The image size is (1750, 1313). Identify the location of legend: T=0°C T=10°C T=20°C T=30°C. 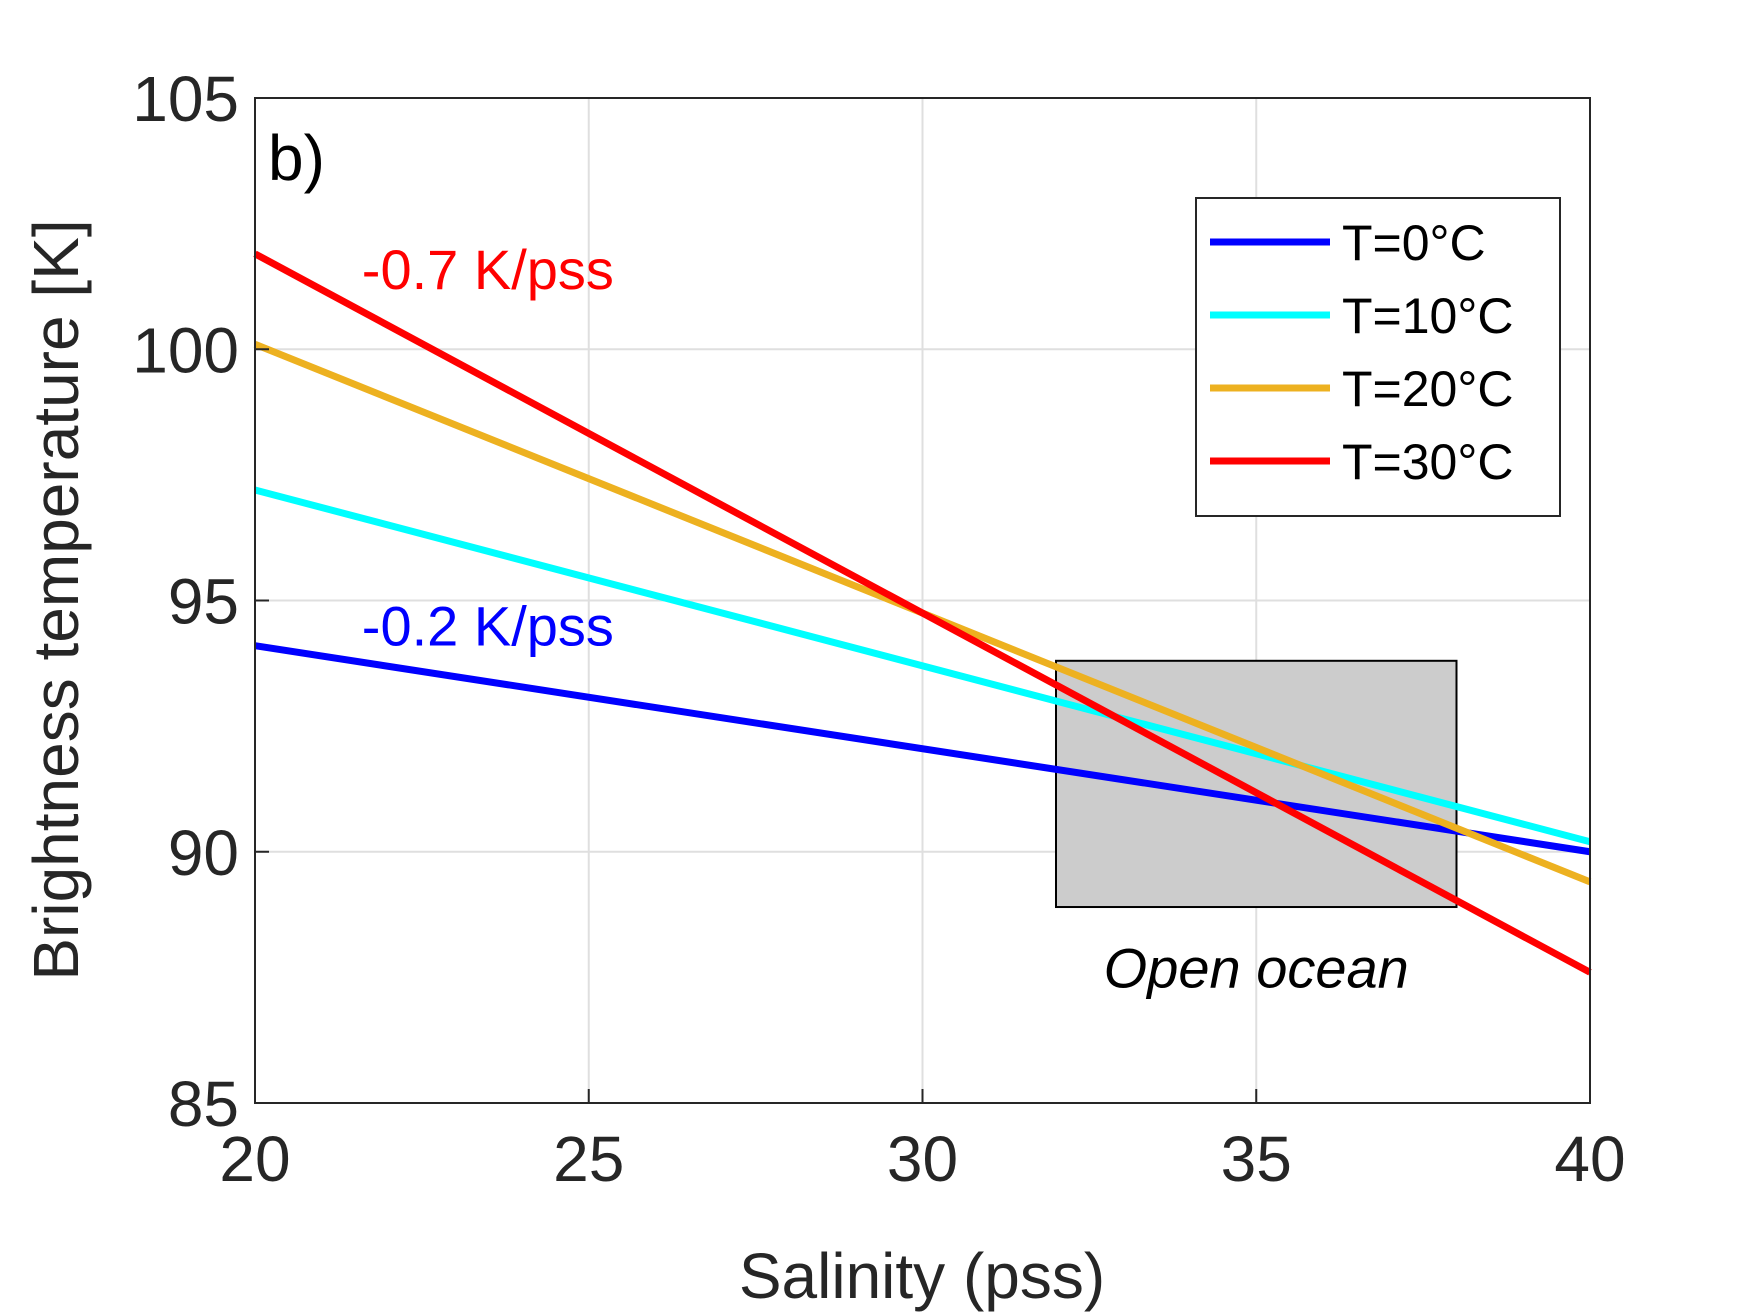
(1378, 357).